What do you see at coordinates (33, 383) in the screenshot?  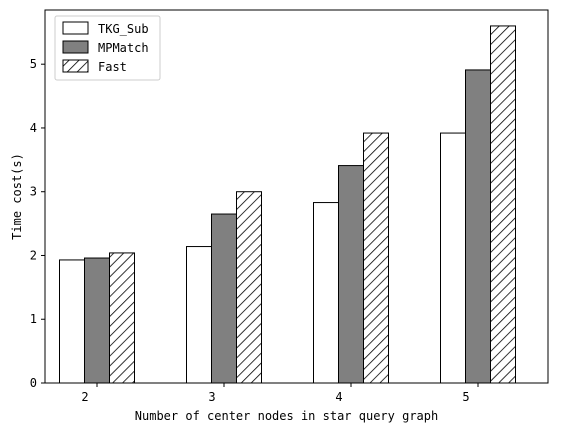 I see `y-tick-label: 0` at bounding box center [33, 383].